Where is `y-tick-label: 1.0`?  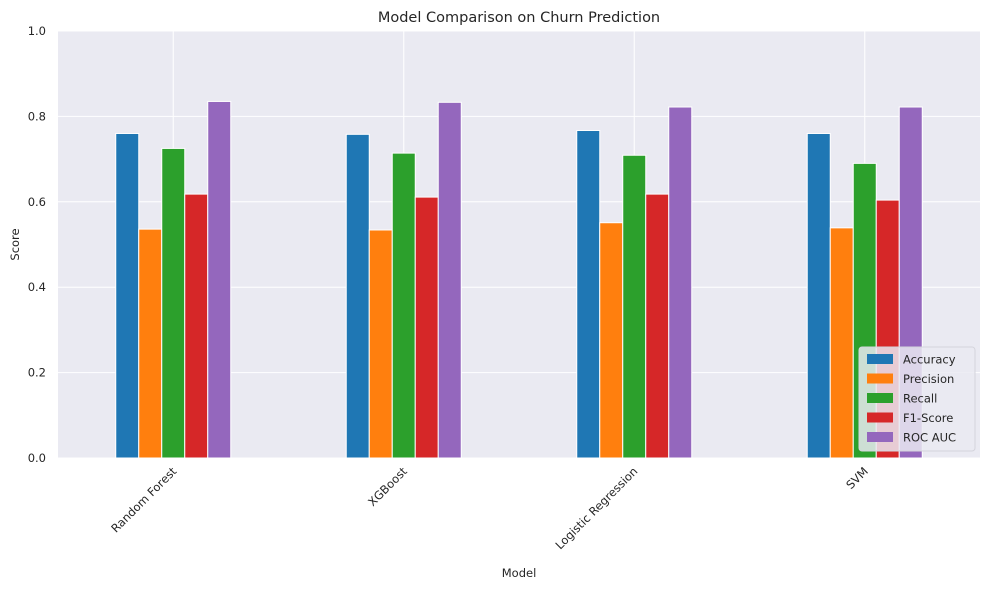
y-tick-label: 1.0 is located at coordinates (37, 31).